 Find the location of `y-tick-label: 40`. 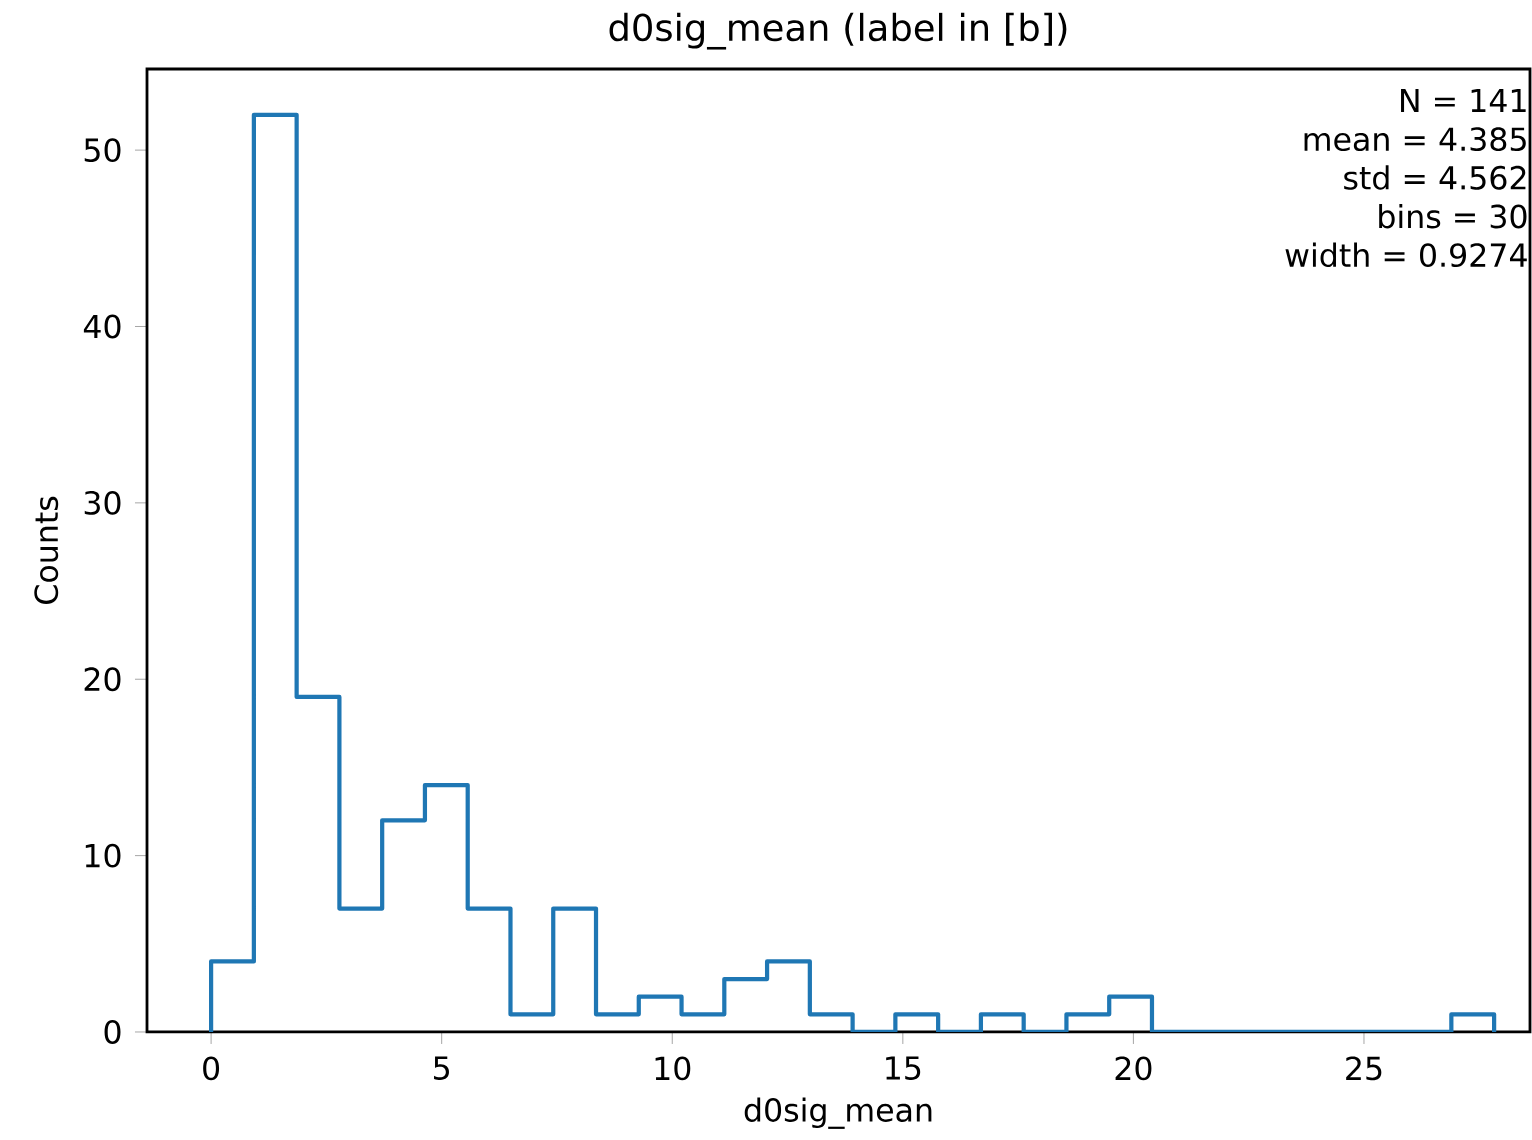

y-tick-label: 40 is located at coordinates (102, 326).